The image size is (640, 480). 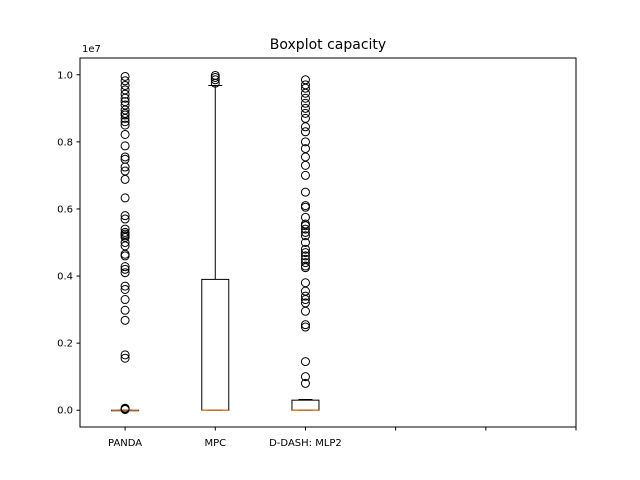 I want to click on y-tick-label: 0.8, so click(x=65, y=142).